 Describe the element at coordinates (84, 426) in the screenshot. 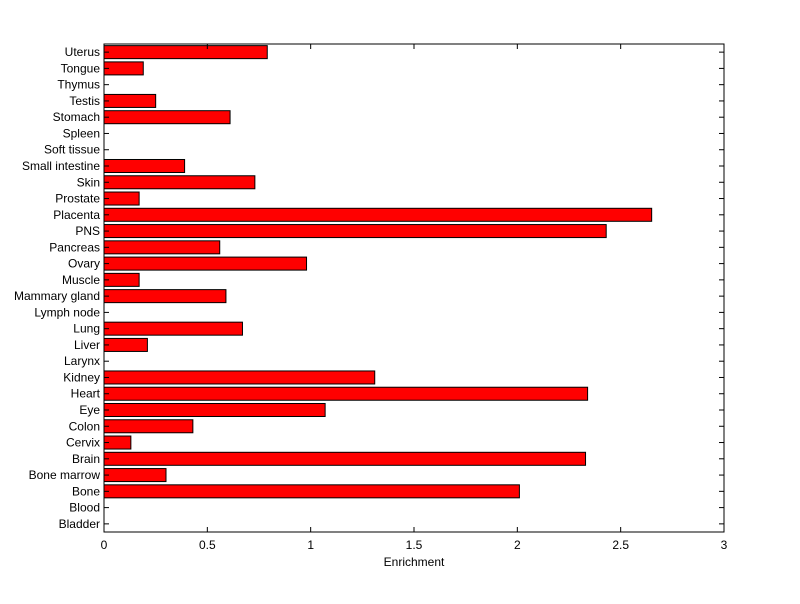

I see `y-tick-label: Colon` at that location.